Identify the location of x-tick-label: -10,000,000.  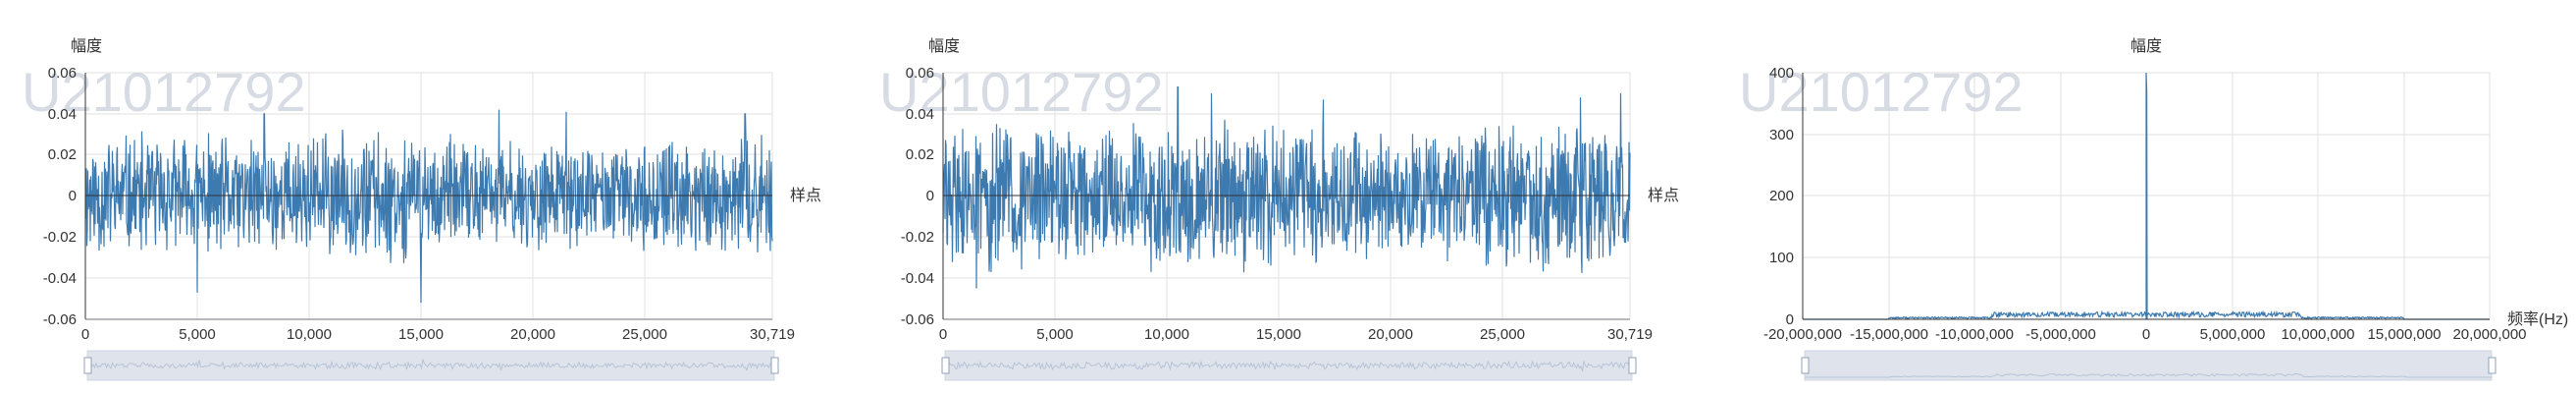
(1974, 335).